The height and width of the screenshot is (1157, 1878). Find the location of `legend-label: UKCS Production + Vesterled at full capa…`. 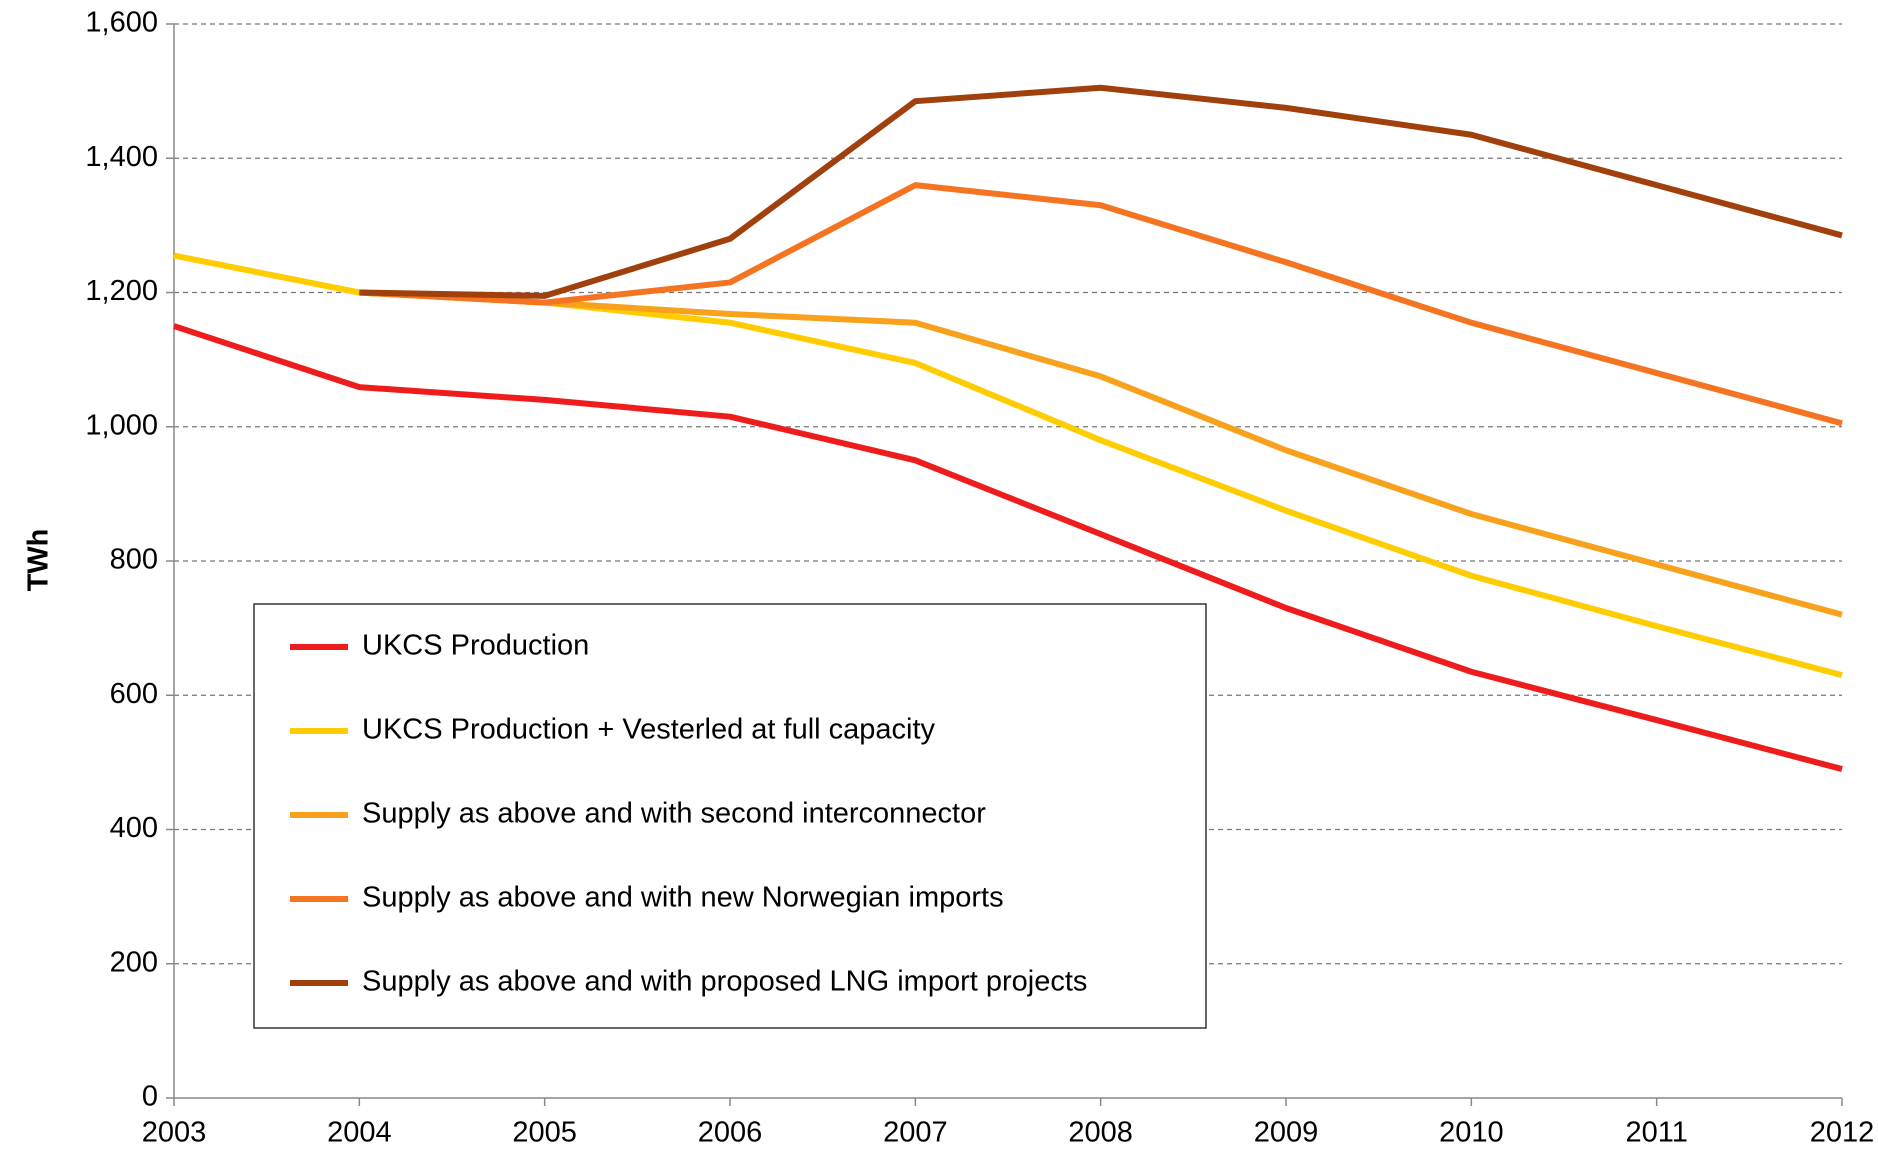

legend-label: UKCS Production + Vesterled at full capa… is located at coordinates (649, 730).